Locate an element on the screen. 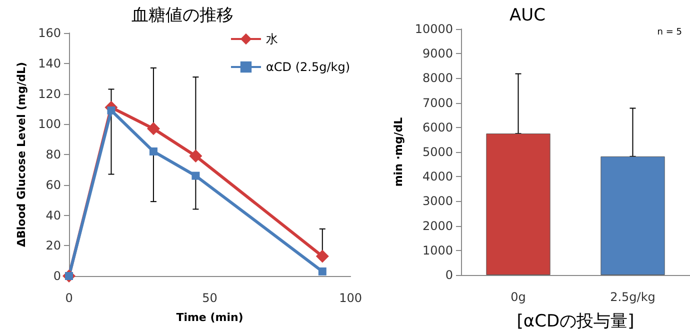  y-tick-label: 140 is located at coordinates (49, 63).